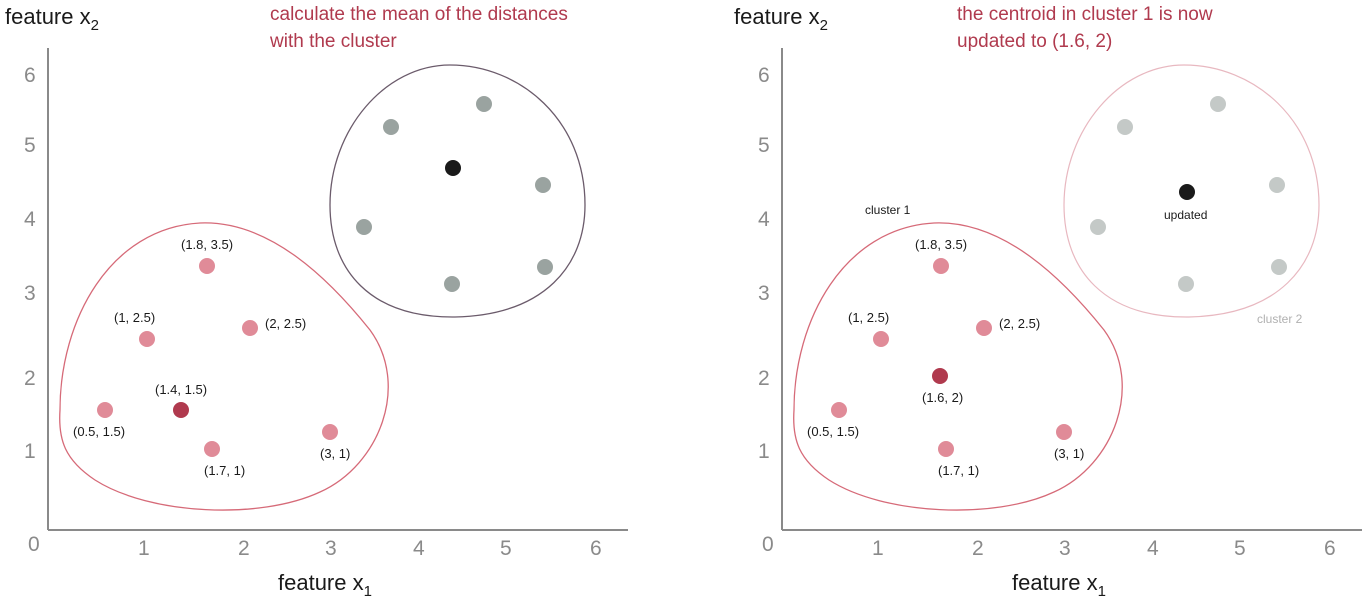  What do you see at coordinates (457, 191) in the screenshot?
I see `left-cluster2-outline` at bounding box center [457, 191].